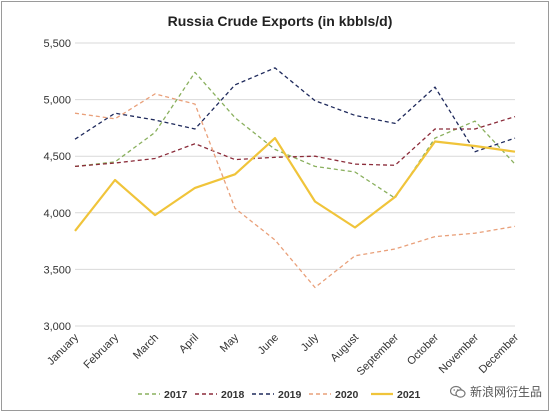 This screenshot has height=414, width=552. I want to click on y-axis-ticks: 3,000 3,500 4,000 4,500 5,000 5,500, so click(57, 185).